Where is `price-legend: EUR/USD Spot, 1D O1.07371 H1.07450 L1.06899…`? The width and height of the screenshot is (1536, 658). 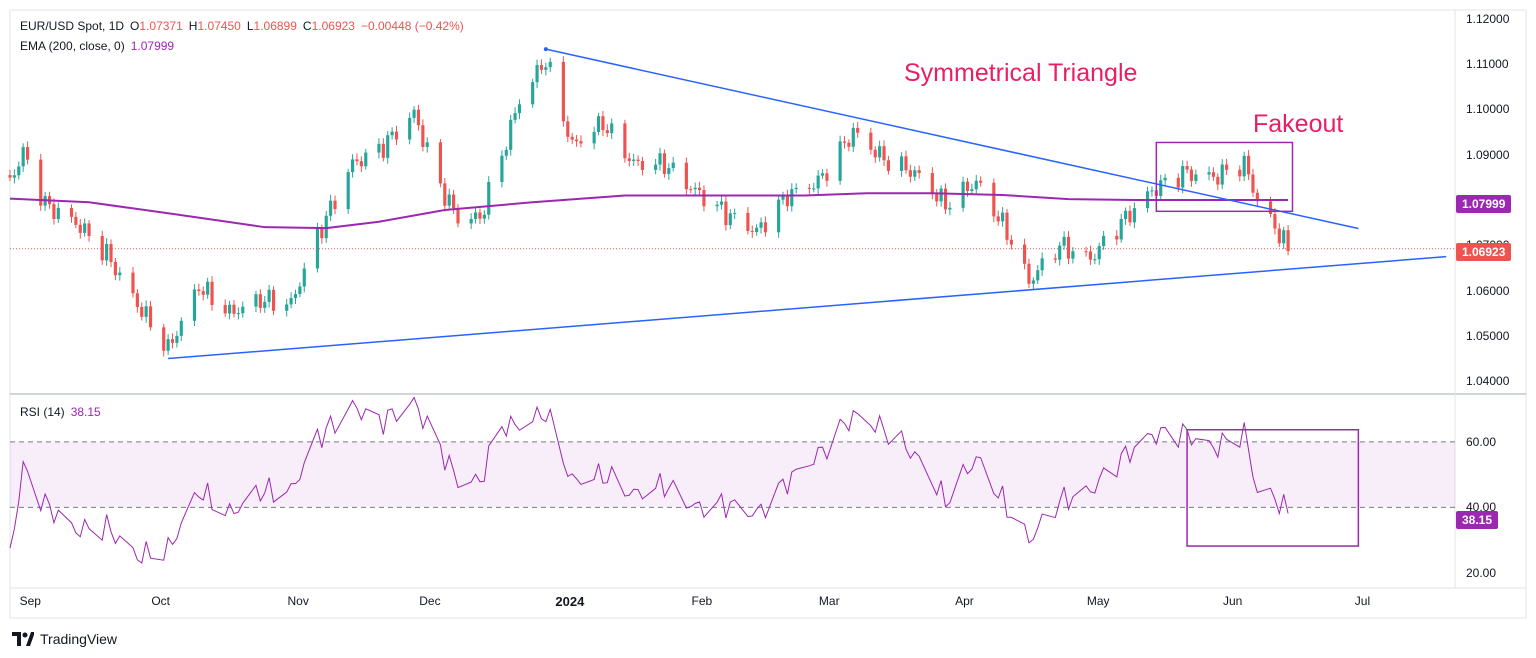
price-legend: EUR/USD Spot, 1D O1.07371 H1.07450 L1.06899… is located at coordinates (245, 26).